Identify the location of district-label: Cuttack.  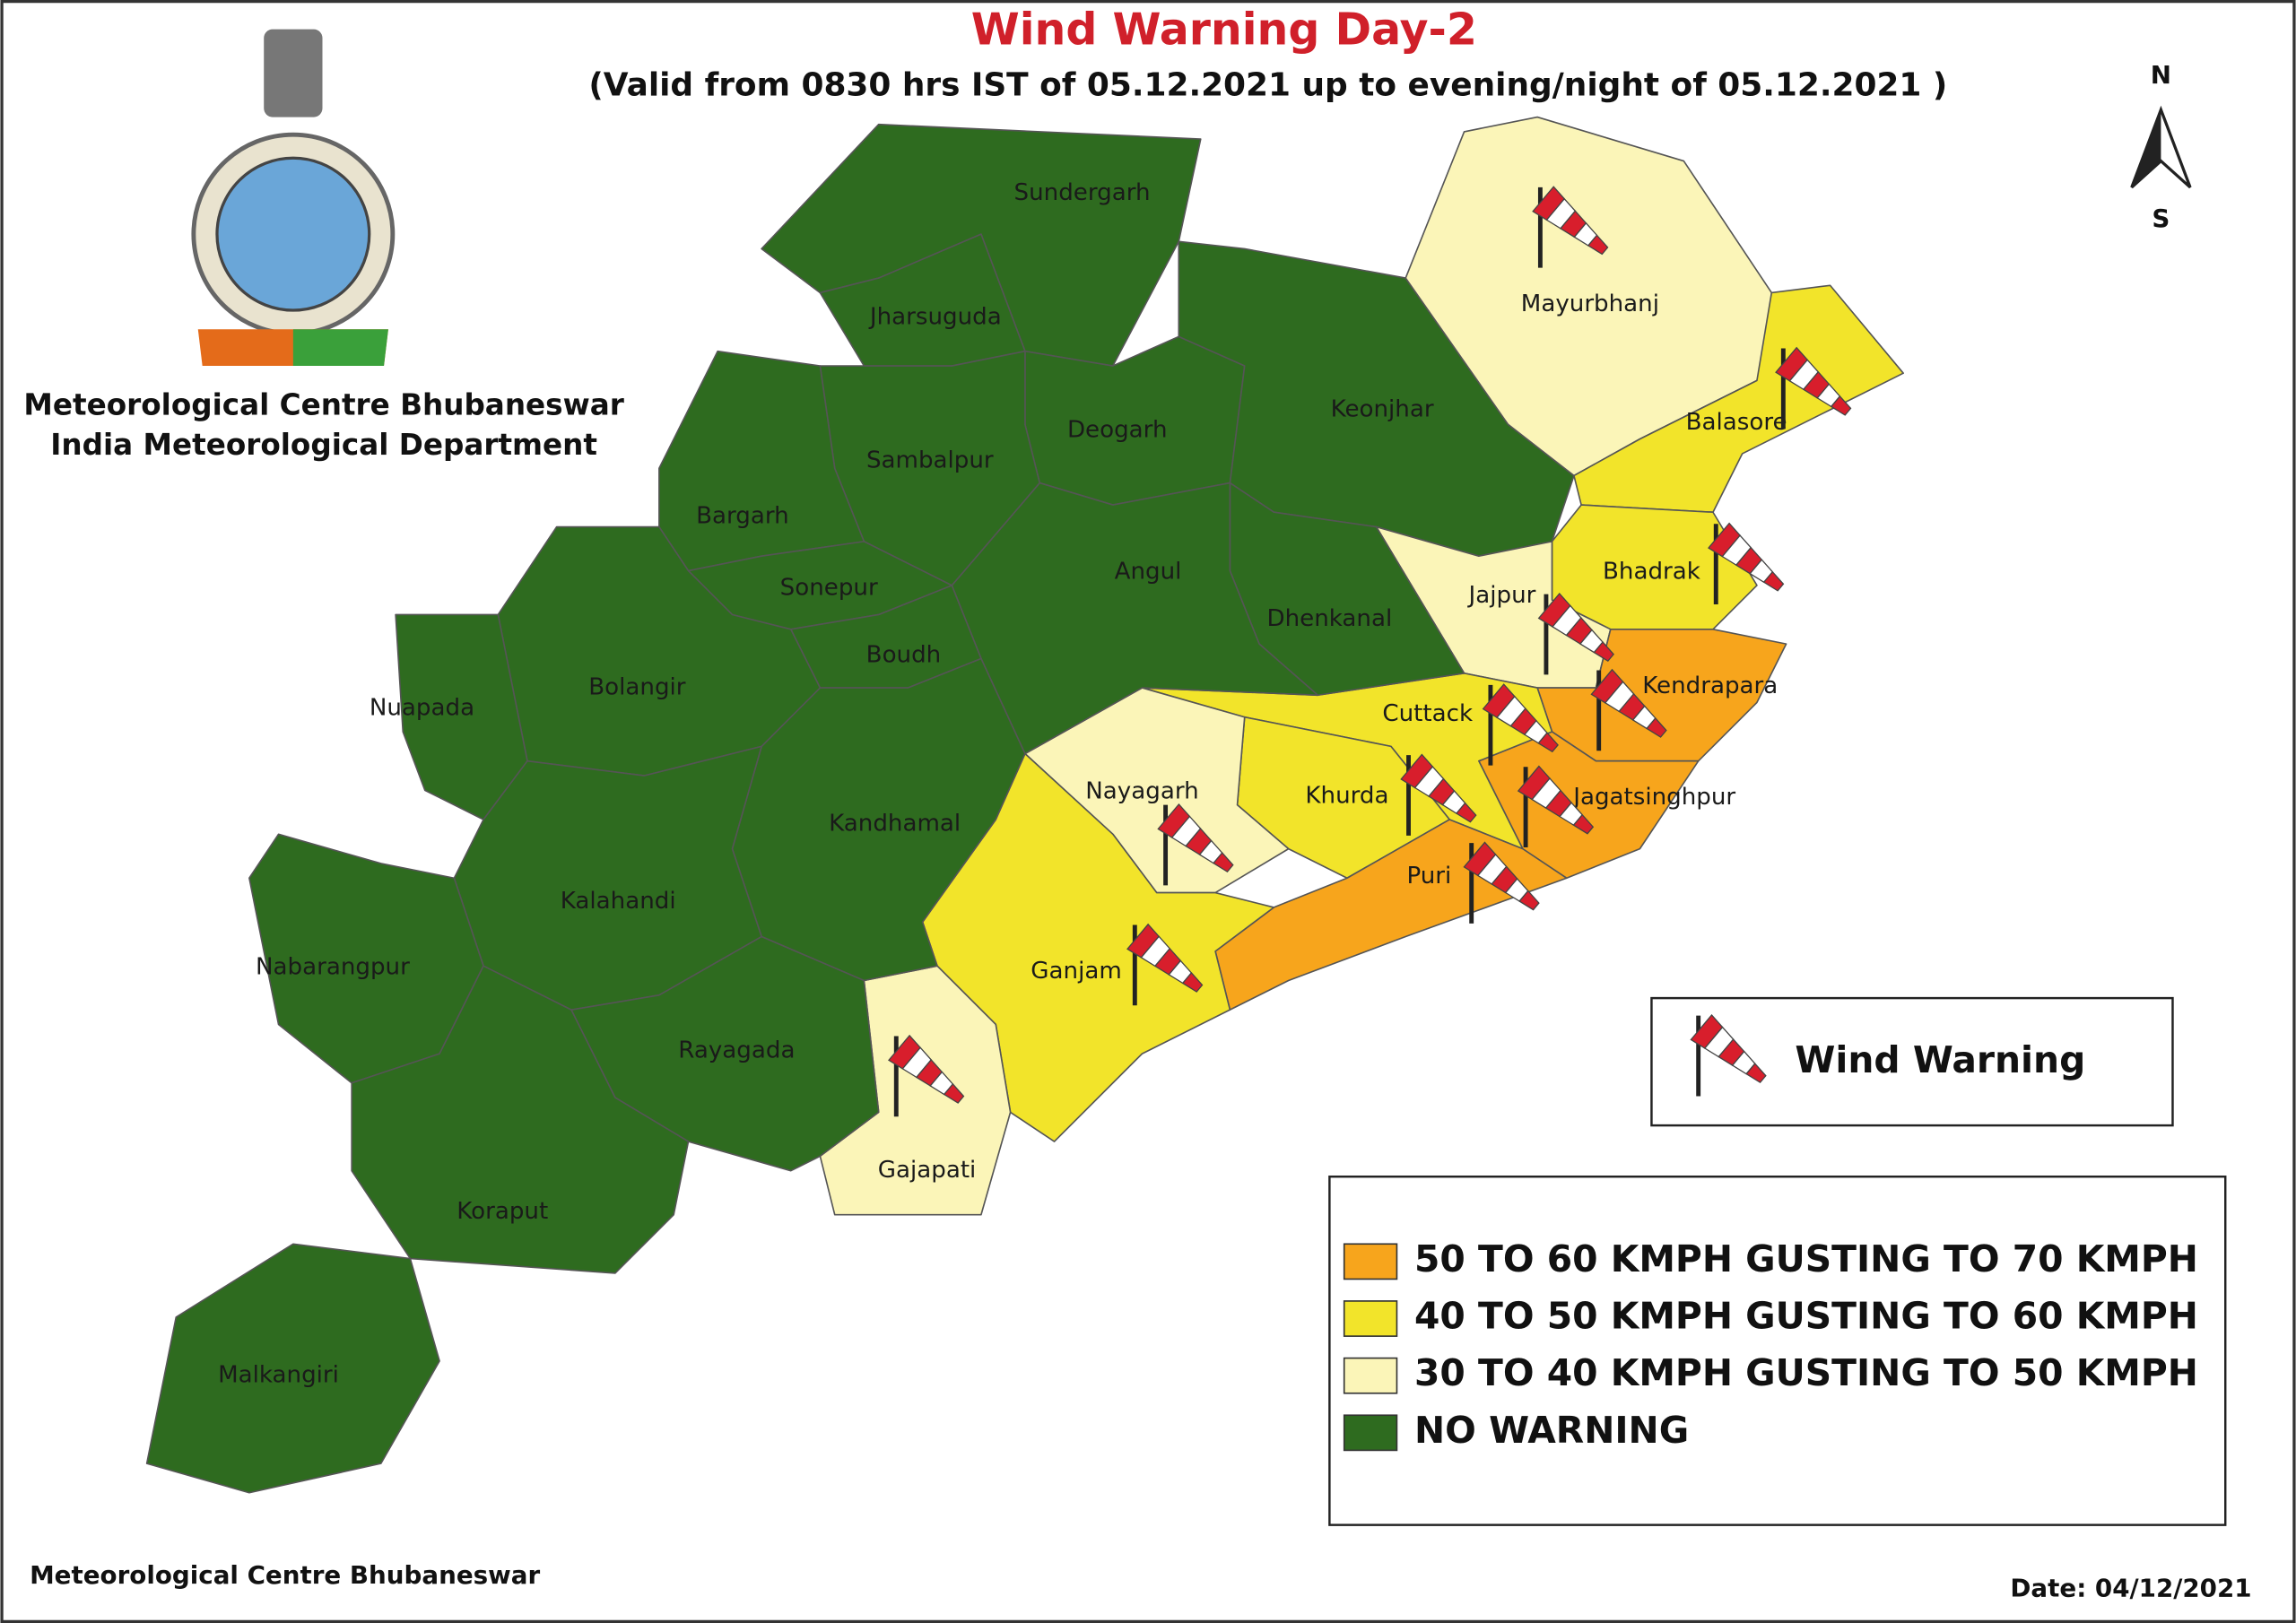
(1428, 713).